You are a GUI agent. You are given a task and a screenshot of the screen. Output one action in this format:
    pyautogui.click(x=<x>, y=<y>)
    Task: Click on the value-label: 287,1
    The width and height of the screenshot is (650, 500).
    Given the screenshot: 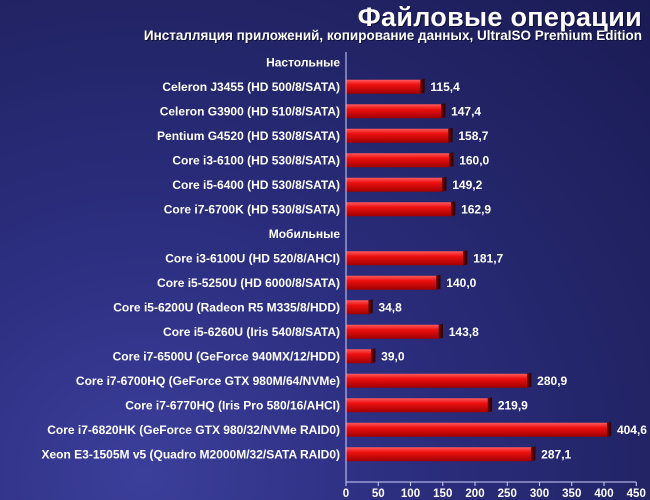 What is the action you would take?
    pyautogui.click(x=556, y=454)
    